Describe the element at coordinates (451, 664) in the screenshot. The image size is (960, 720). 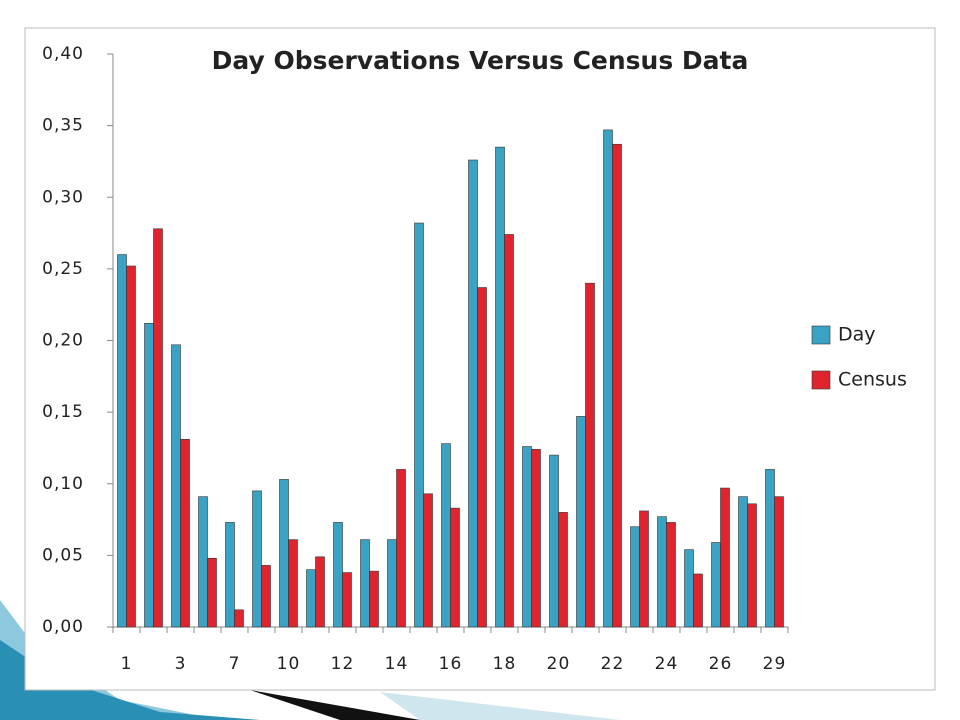
I see `x-tick-label: 16` at that location.